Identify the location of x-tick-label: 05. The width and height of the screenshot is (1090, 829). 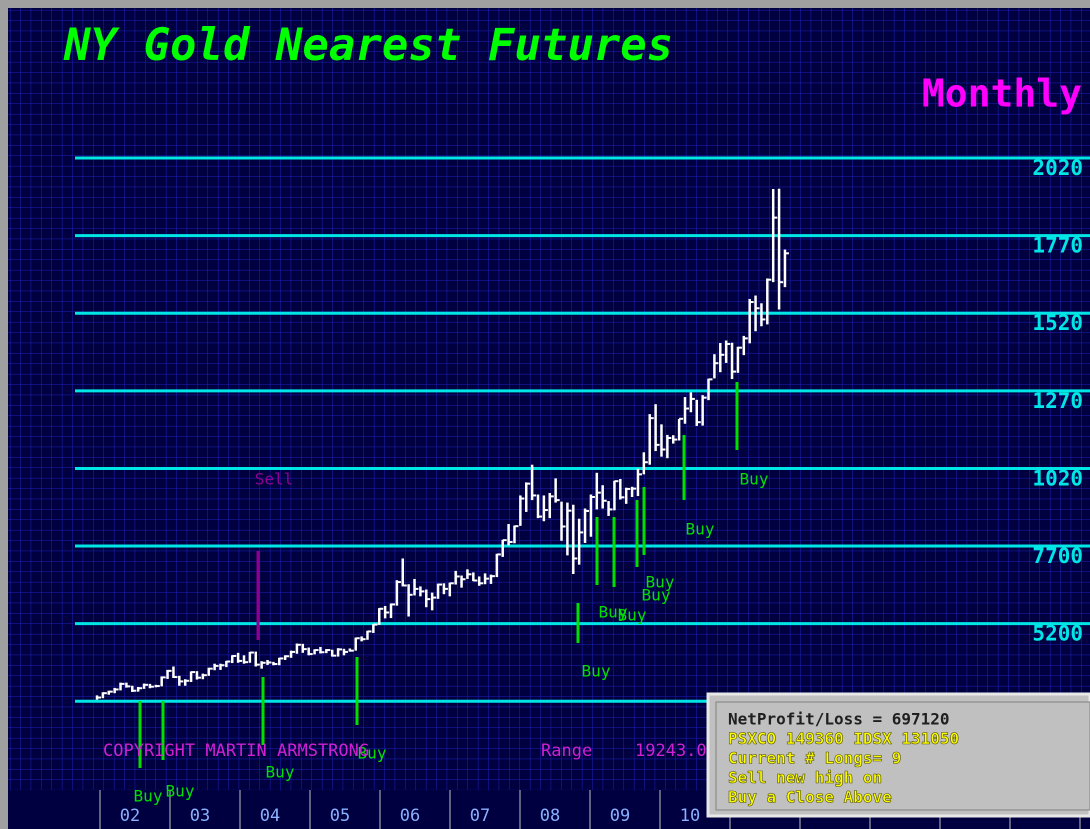
(340, 816).